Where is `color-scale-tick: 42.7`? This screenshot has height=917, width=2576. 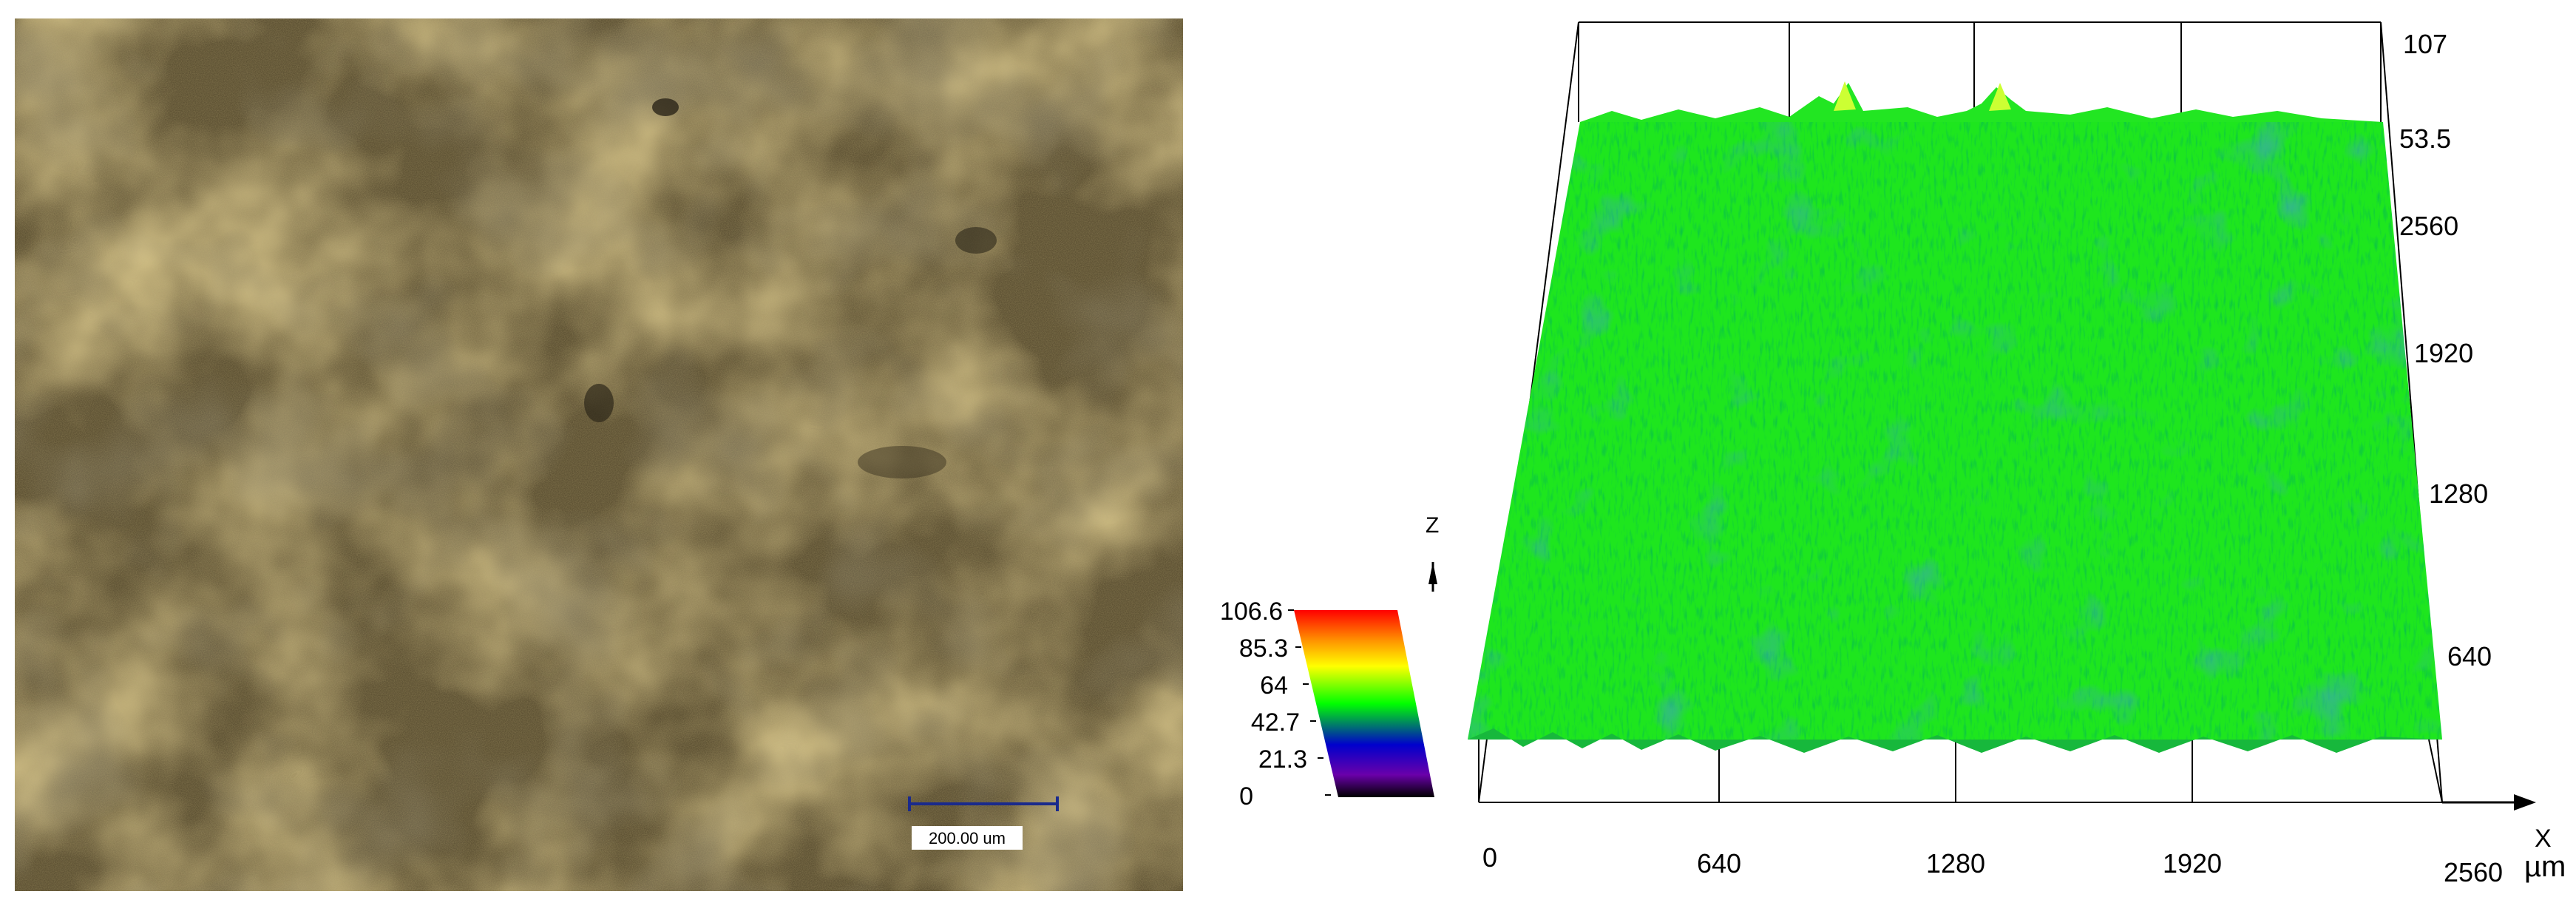
color-scale-tick: 42.7 is located at coordinates (1275, 722).